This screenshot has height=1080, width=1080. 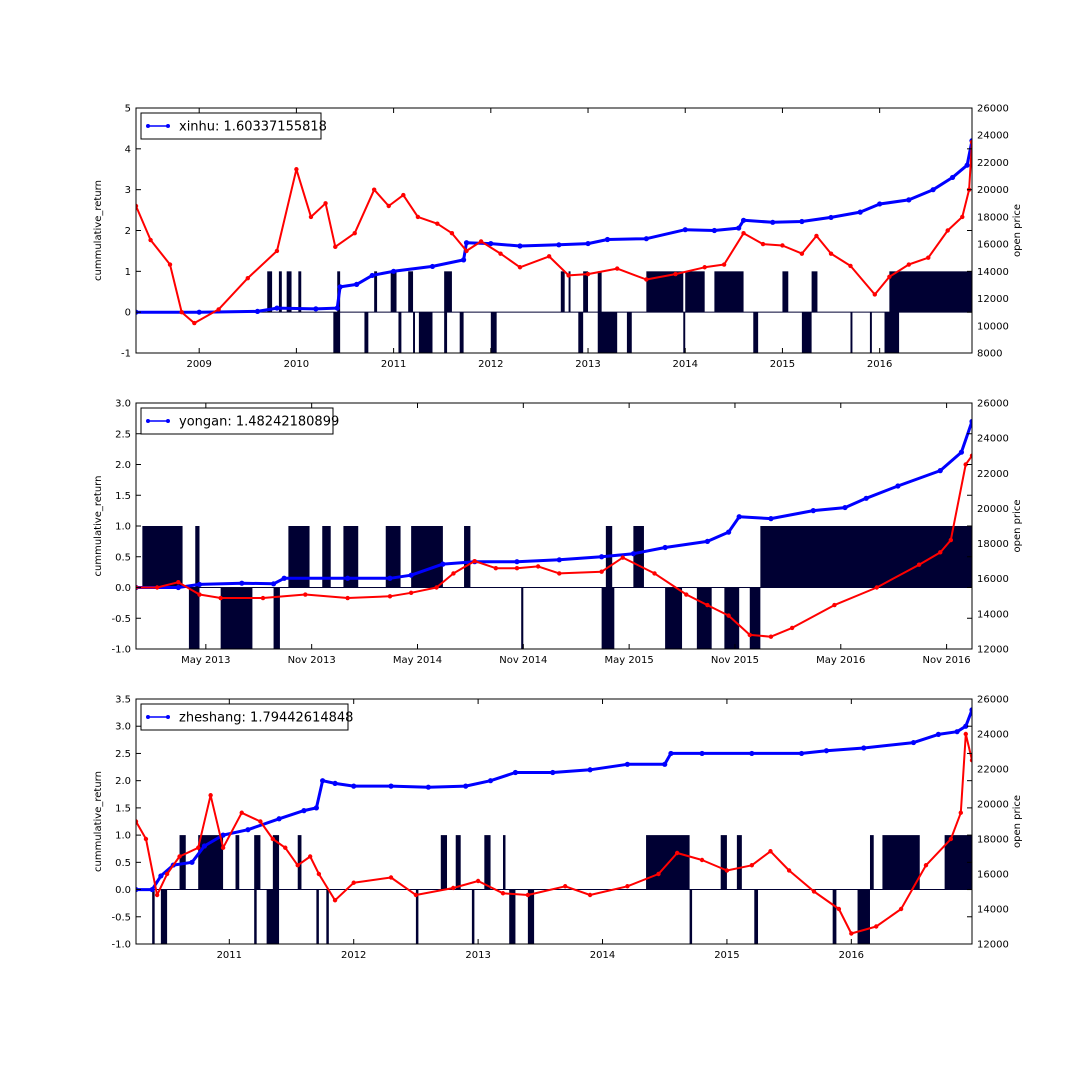 What do you see at coordinates (554, 233) in the screenshot?
I see `open-price-line` at bounding box center [554, 233].